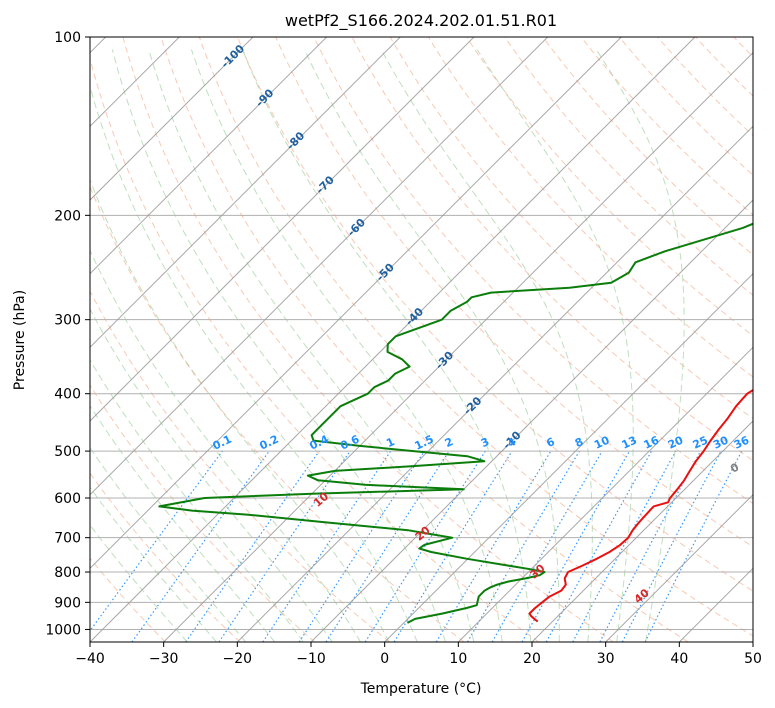 Image resolution: width=775 pixels, height=708 pixels. What do you see at coordinates (67, 499) in the screenshot?
I see `y-tick-label: 600` at bounding box center [67, 499].